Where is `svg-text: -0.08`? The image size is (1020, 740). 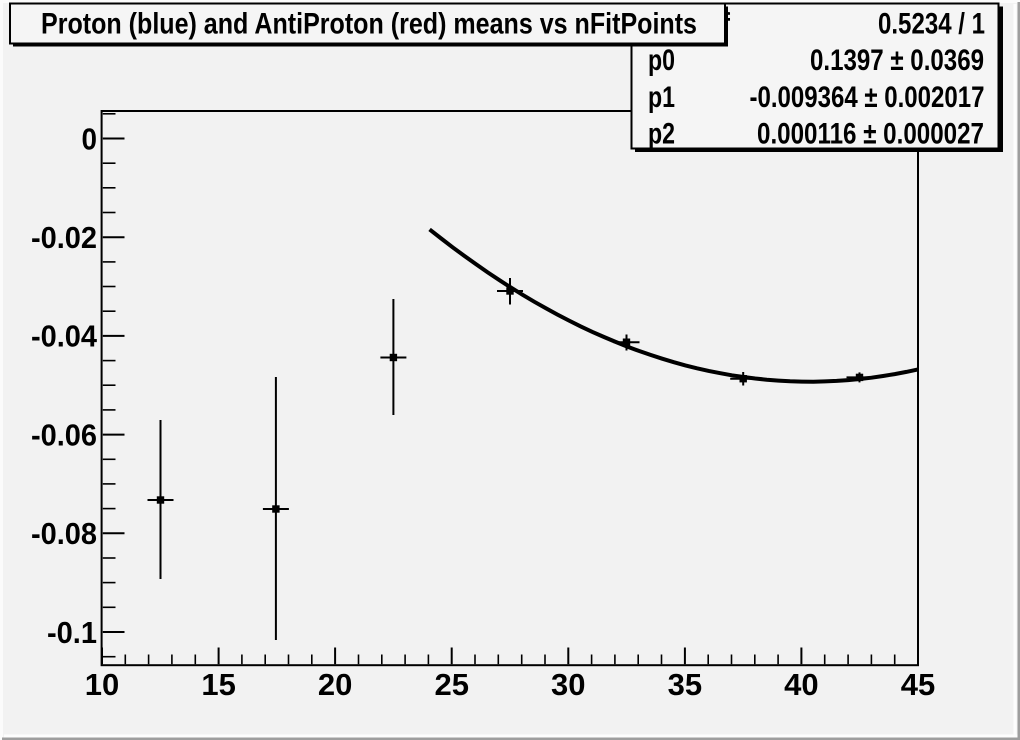 svg-text: -0.08 is located at coordinates (64, 533).